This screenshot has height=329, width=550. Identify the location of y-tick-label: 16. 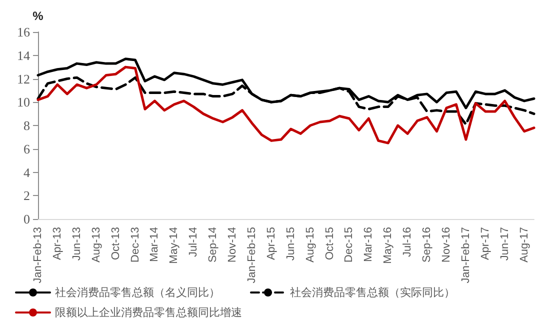
(23, 32).